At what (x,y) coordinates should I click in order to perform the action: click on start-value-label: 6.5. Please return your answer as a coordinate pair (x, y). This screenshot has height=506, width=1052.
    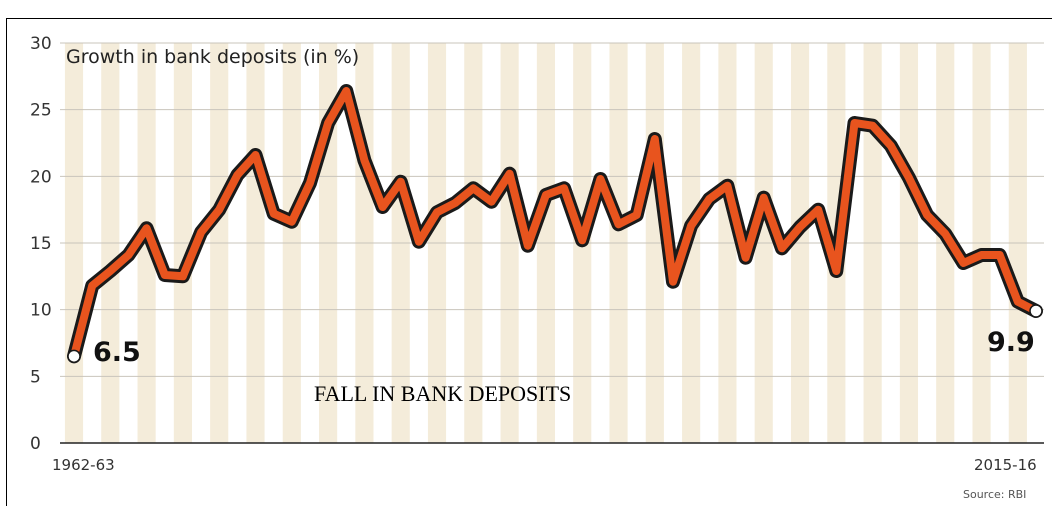
    Looking at the image, I should click on (117, 352).